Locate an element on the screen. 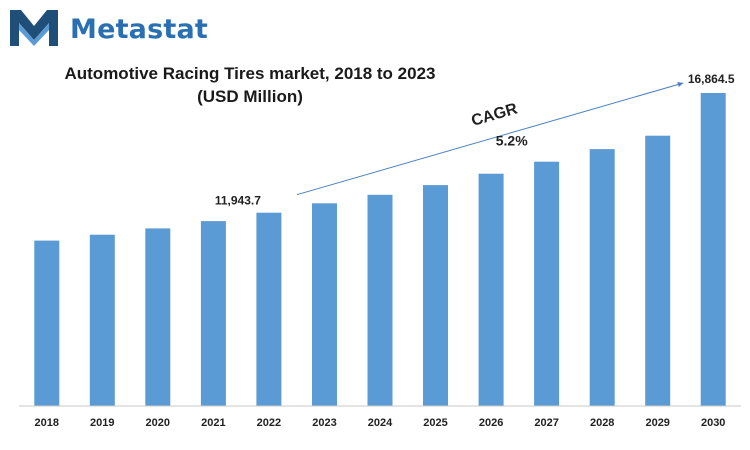  x-tick-label: 2023 is located at coordinates (324, 423).